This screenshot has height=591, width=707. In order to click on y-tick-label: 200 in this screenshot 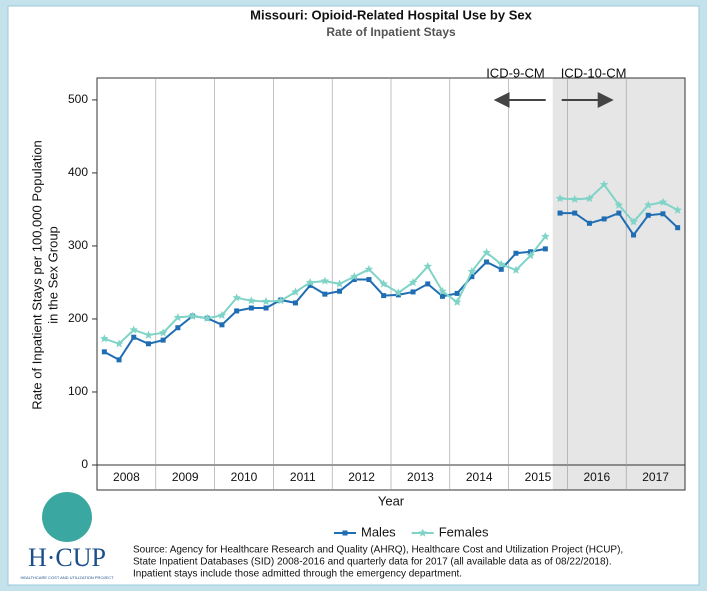, I will do `click(78, 318)`.